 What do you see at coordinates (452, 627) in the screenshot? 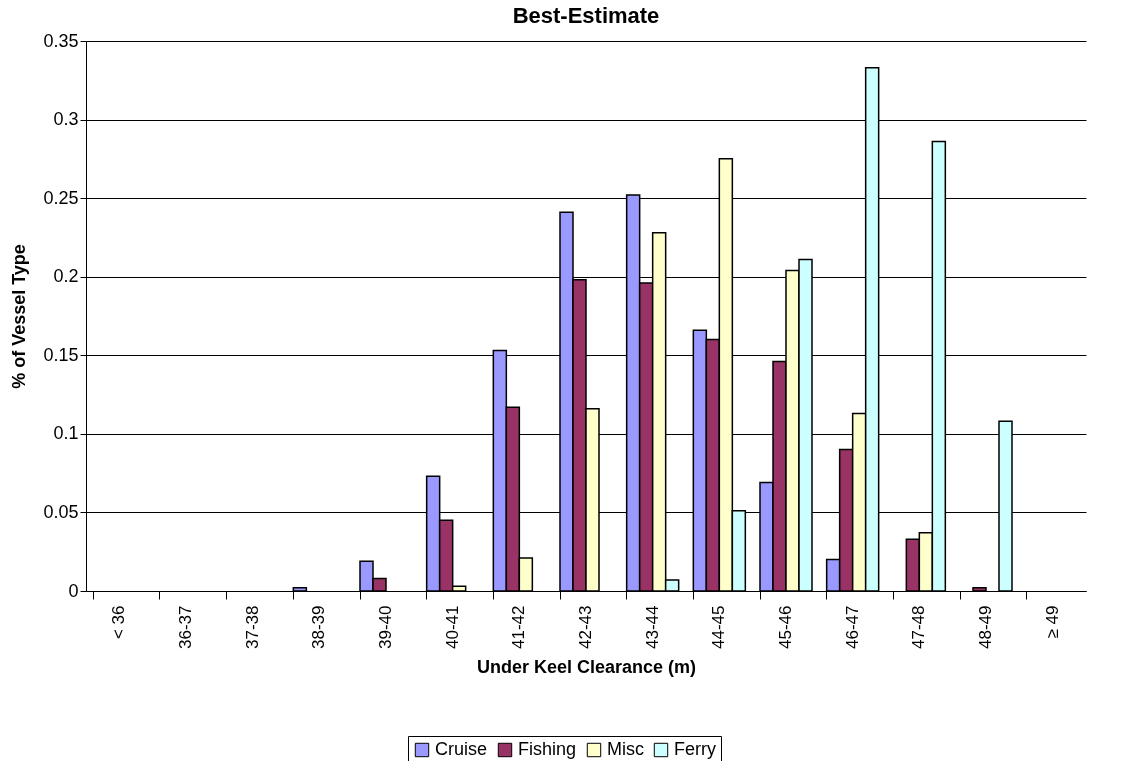
I see `x-tick-label: 40-41` at bounding box center [452, 627].